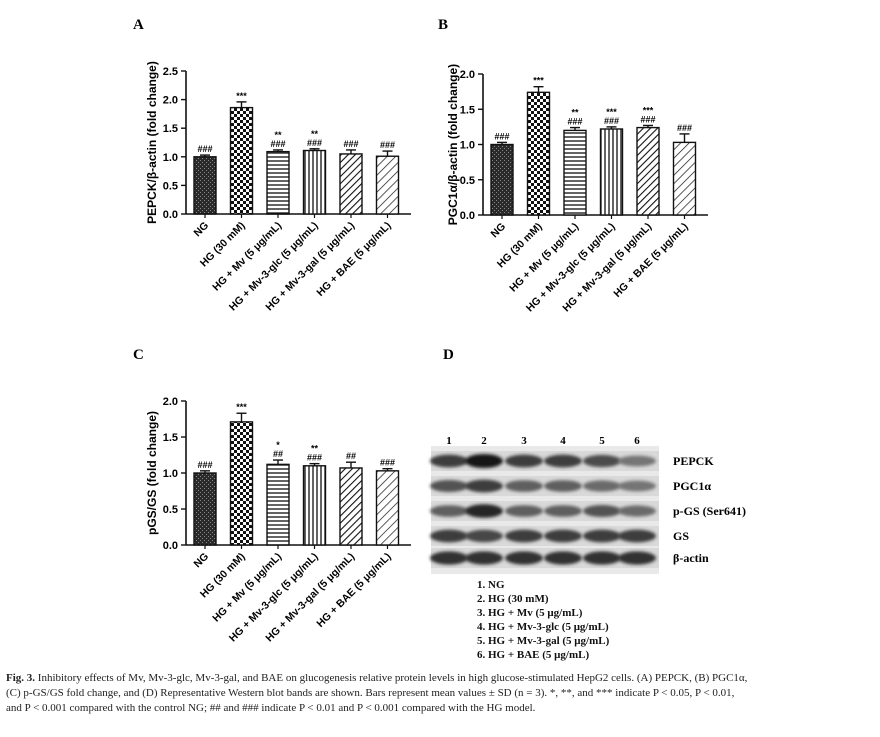  What do you see at coordinates (152, 142) in the screenshot?
I see `y-axis-title: PEPCK/β-actin (fold change)` at bounding box center [152, 142].